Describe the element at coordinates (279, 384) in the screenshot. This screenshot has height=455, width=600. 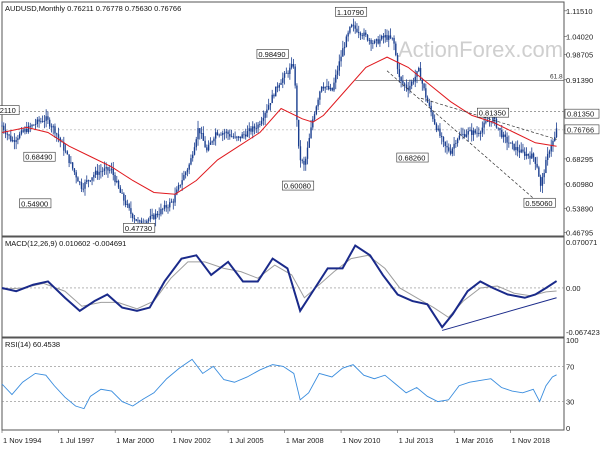
I see `rsi-line` at that location.